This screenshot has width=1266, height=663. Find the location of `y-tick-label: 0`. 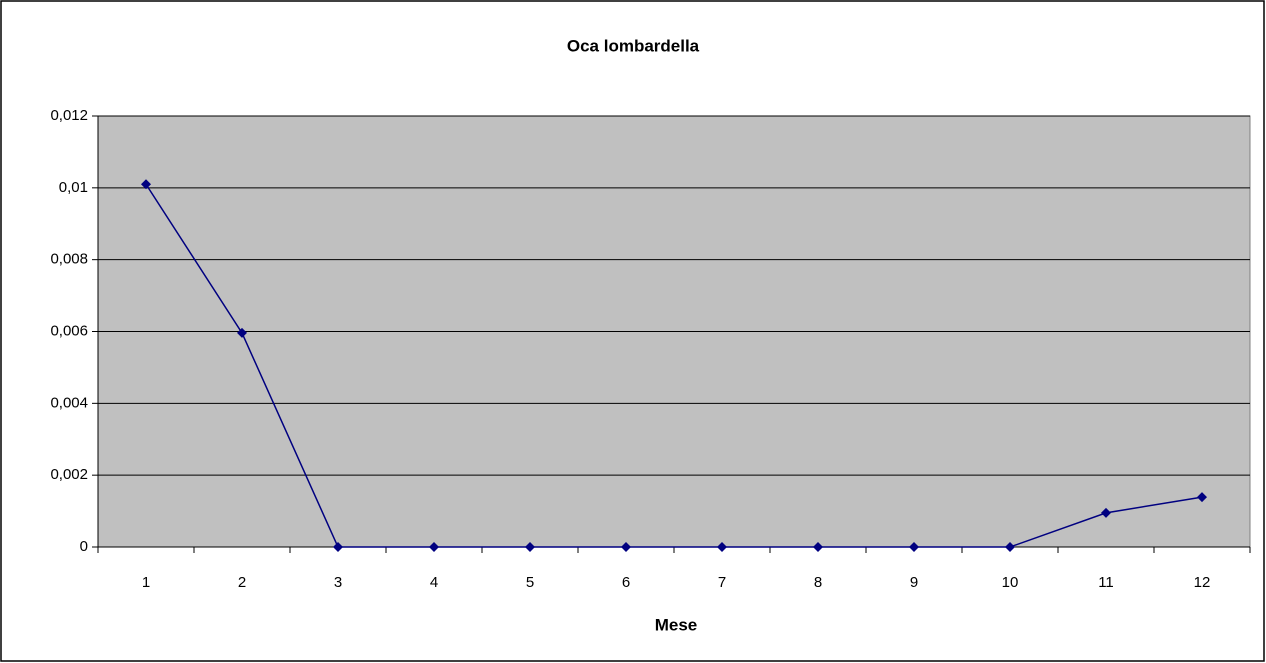

y-tick-label: 0 is located at coordinates (84, 546).